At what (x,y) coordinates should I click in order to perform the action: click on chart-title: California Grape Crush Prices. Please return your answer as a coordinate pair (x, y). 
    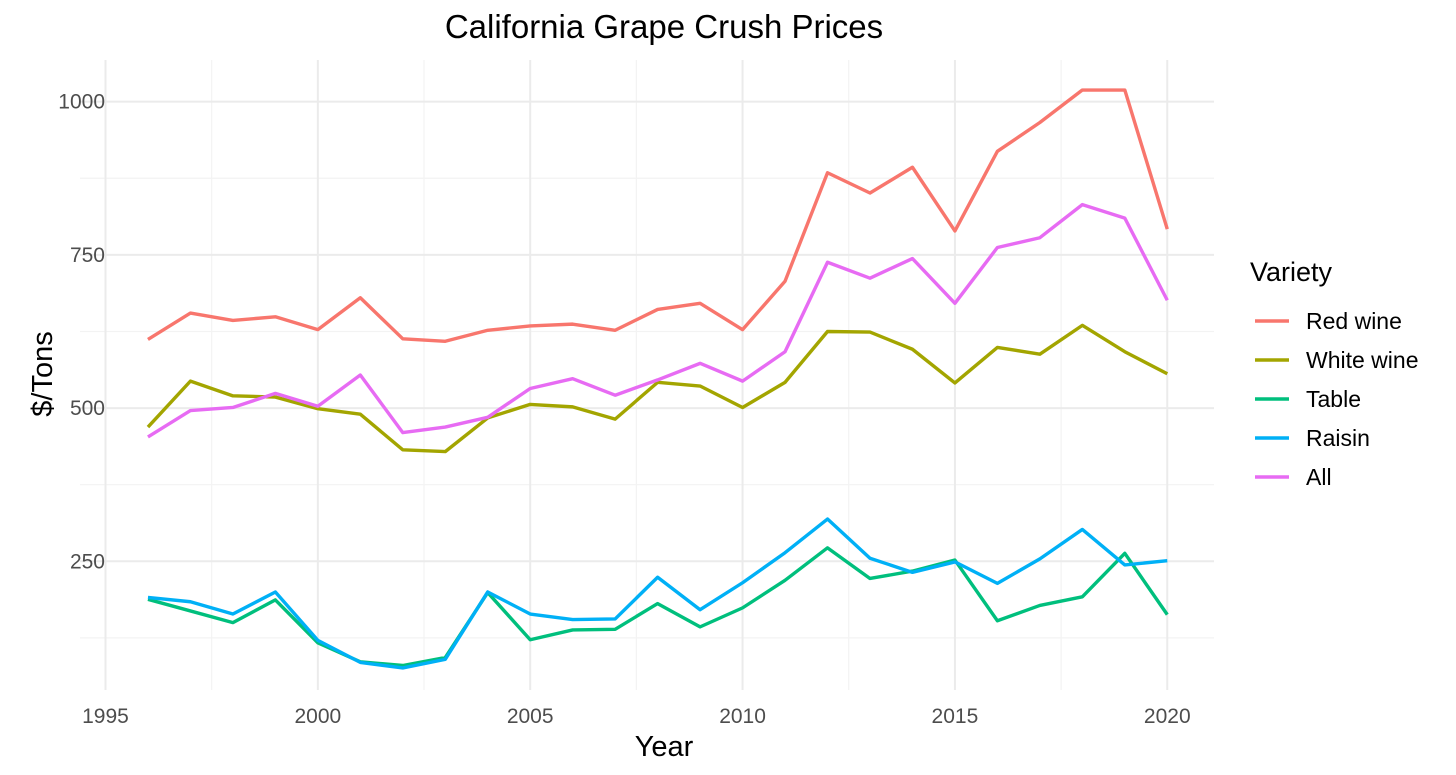
    Looking at the image, I should click on (664, 26).